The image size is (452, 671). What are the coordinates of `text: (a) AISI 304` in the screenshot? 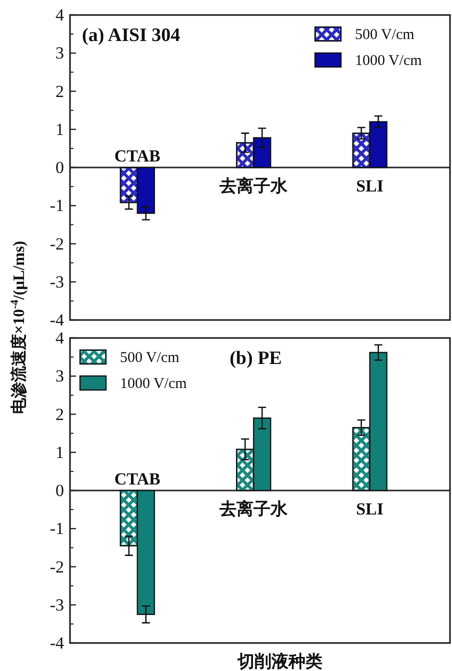 It's located at (131, 35).